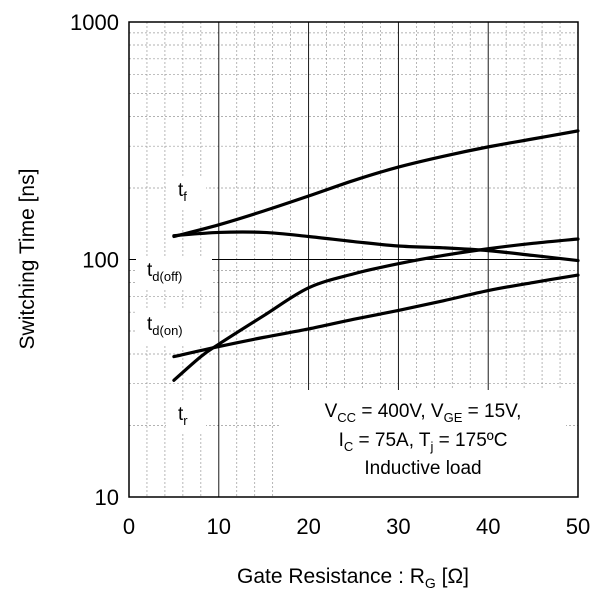 This screenshot has height=591, width=605. Describe the element at coordinates (422, 468) in the screenshot. I see `conditions-line-3: Inductive load` at that location.